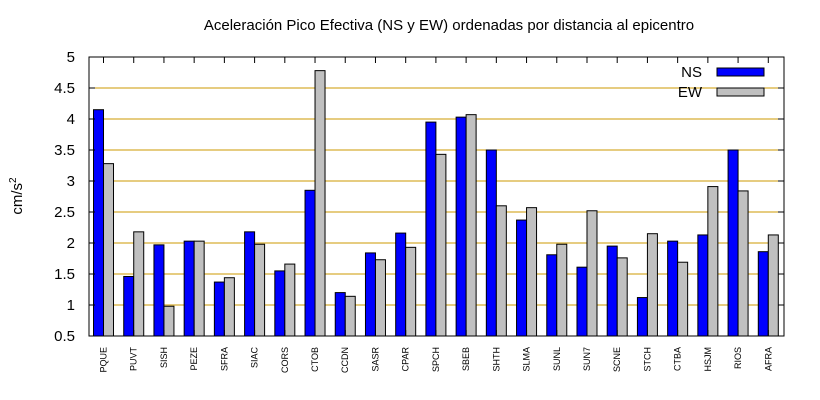 This screenshot has height=400, width=820. What do you see at coordinates (340, 314) in the screenshot?
I see `bar-ns-ccdn` at bounding box center [340, 314].